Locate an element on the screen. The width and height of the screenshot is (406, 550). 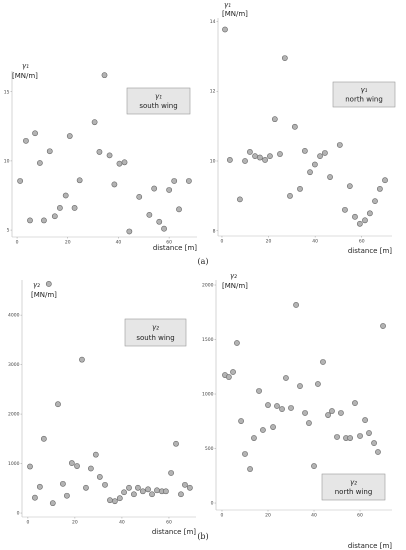
y-tick-label: 5 is located at coordinates (8, 231).